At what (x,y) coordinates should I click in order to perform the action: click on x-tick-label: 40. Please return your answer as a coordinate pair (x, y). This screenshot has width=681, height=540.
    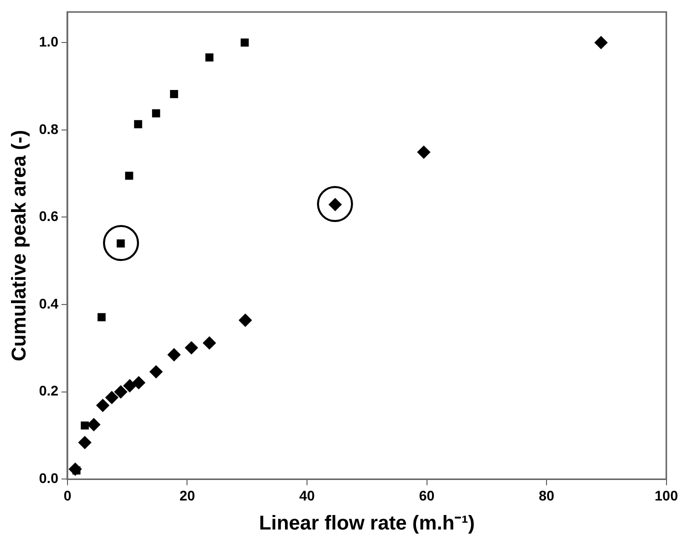
    Looking at the image, I should click on (307, 495).